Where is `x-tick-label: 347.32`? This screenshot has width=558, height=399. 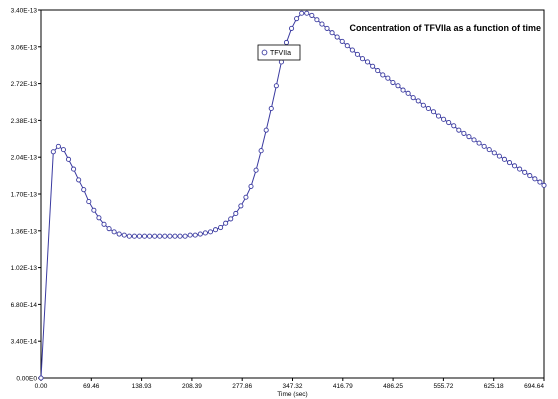 x-tick-label: 347.32 is located at coordinates (293, 386).